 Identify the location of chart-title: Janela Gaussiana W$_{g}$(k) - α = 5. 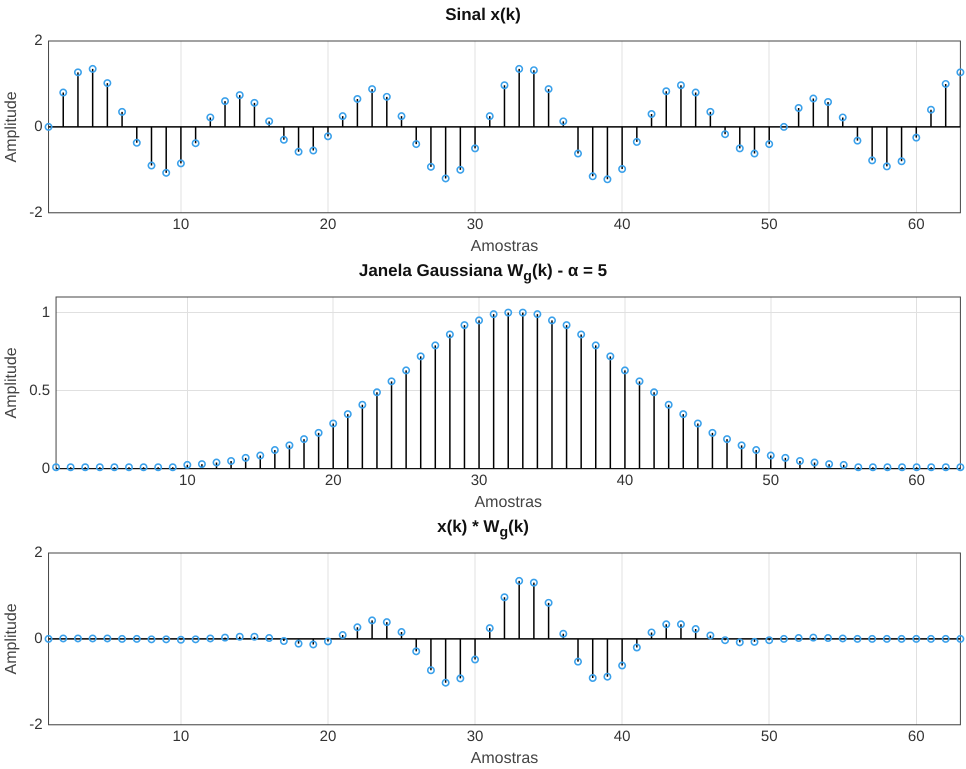
(483, 273).